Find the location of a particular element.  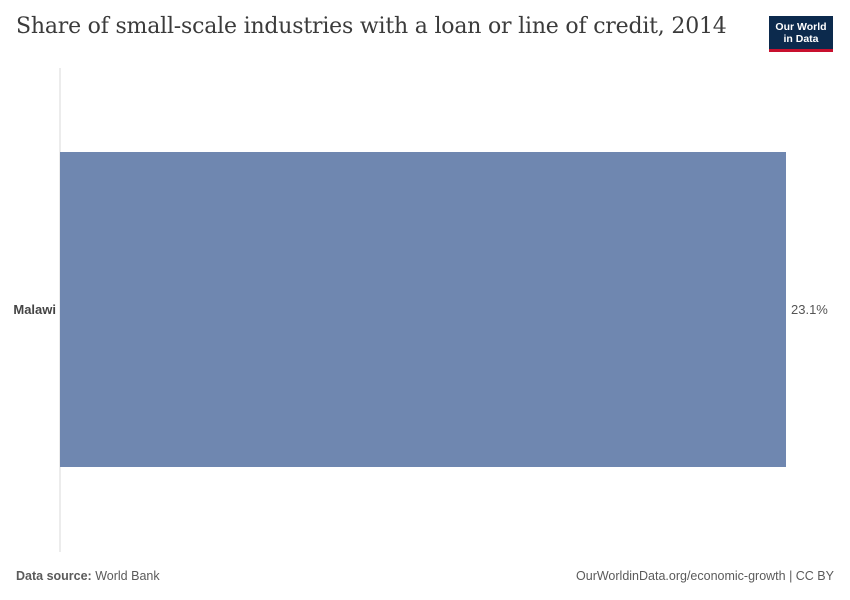

data-source: Data source: World Bank is located at coordinates (88, 576).